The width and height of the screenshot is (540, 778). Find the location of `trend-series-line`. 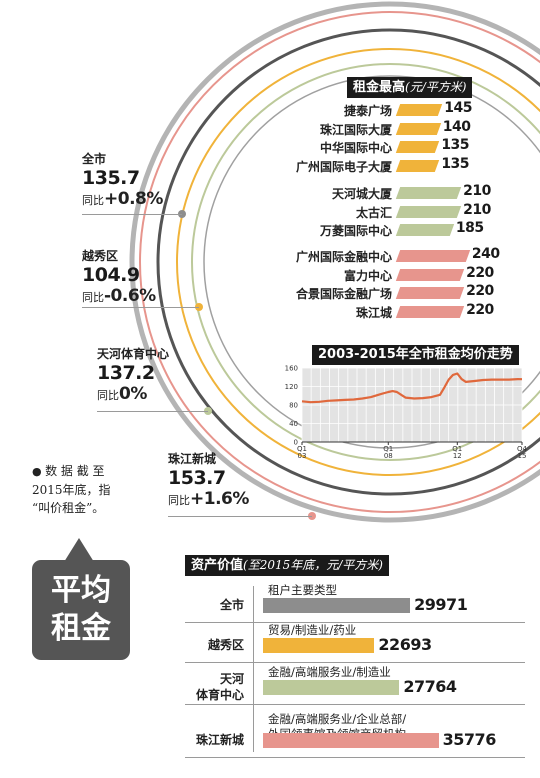

trend-series-line is located at coordinates (412, 388).